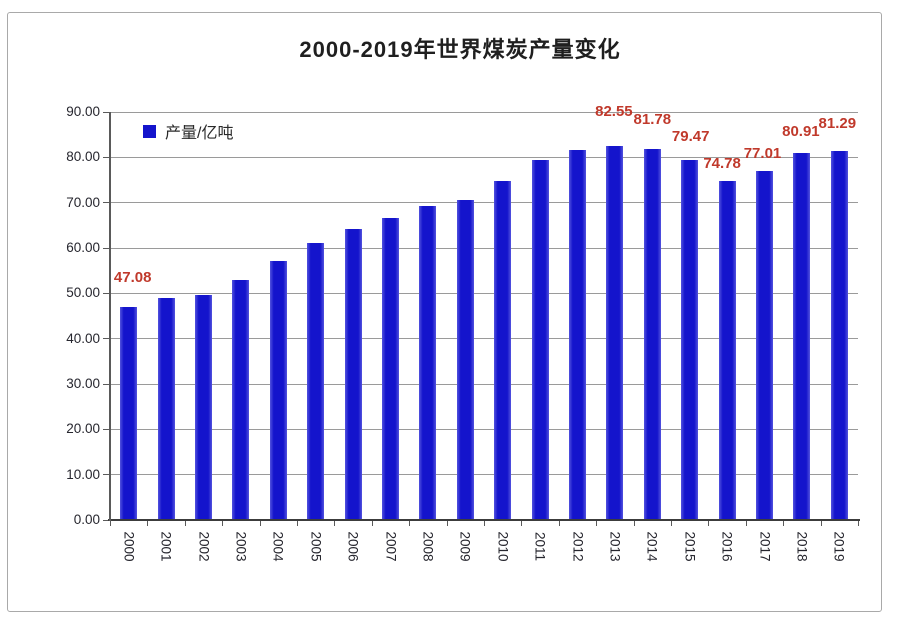  What do you see at coordinates (353, 374) in the screenshot?
I see `bar-2006` at bounding box center [353, 374].